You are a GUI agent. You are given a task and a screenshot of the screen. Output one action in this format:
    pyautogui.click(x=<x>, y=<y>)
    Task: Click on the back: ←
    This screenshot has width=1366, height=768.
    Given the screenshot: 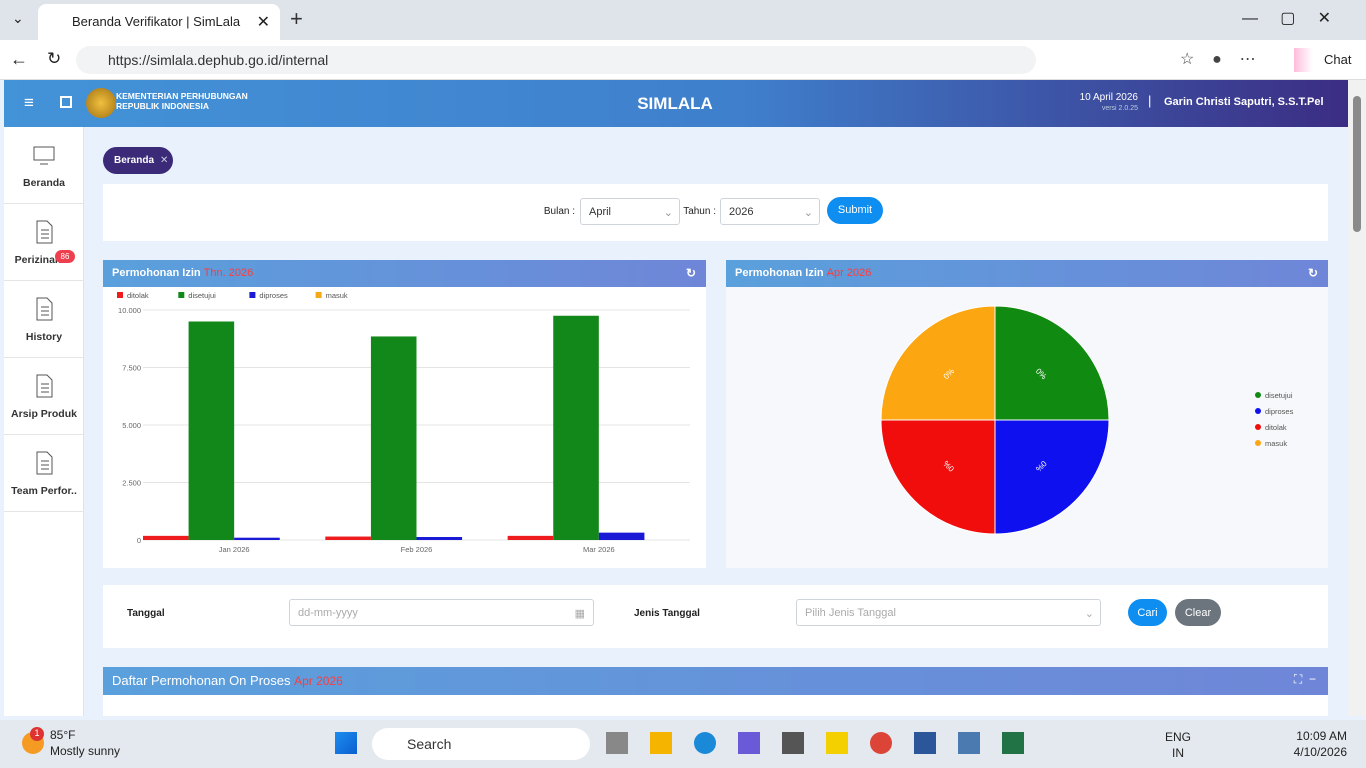 What is the action you would take?
    pyautogui.click(x=19, y=59)
    